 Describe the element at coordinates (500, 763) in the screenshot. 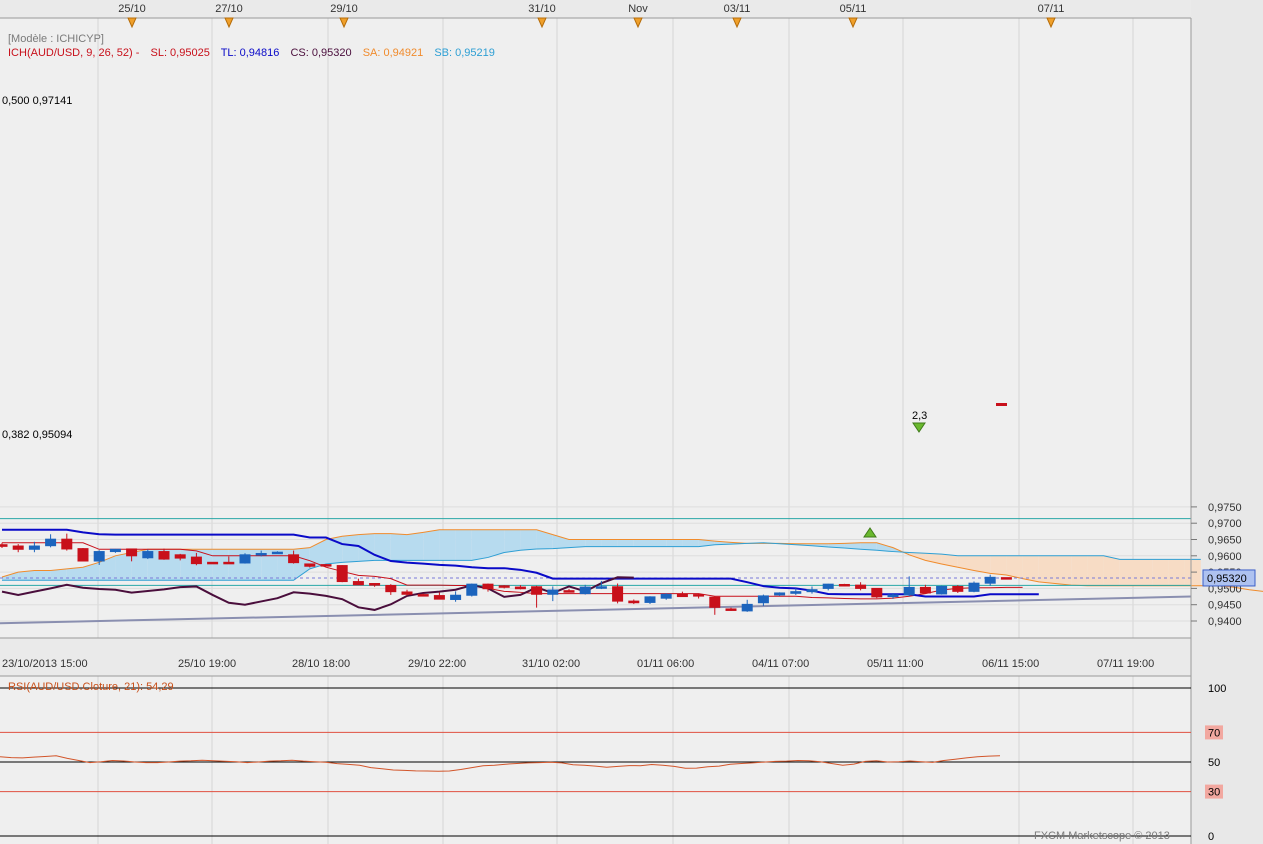

I see `rsi-line` at that location.